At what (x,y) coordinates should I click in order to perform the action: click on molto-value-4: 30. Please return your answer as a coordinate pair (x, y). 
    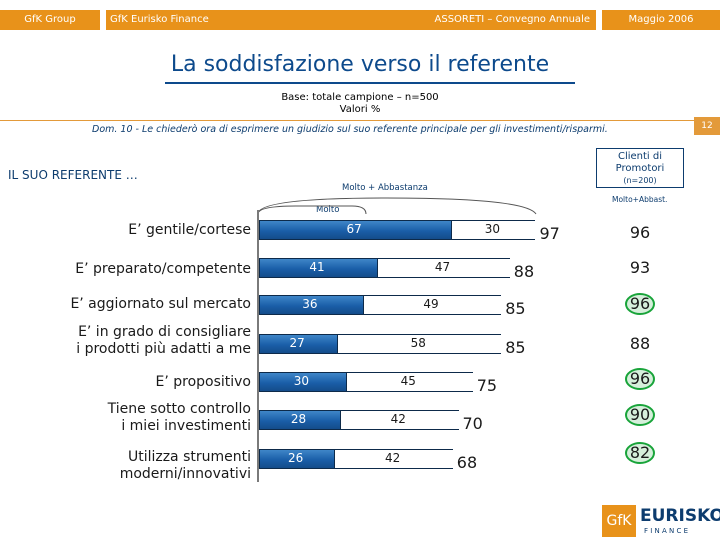
    Looking at the image, I should click on (301, 381).